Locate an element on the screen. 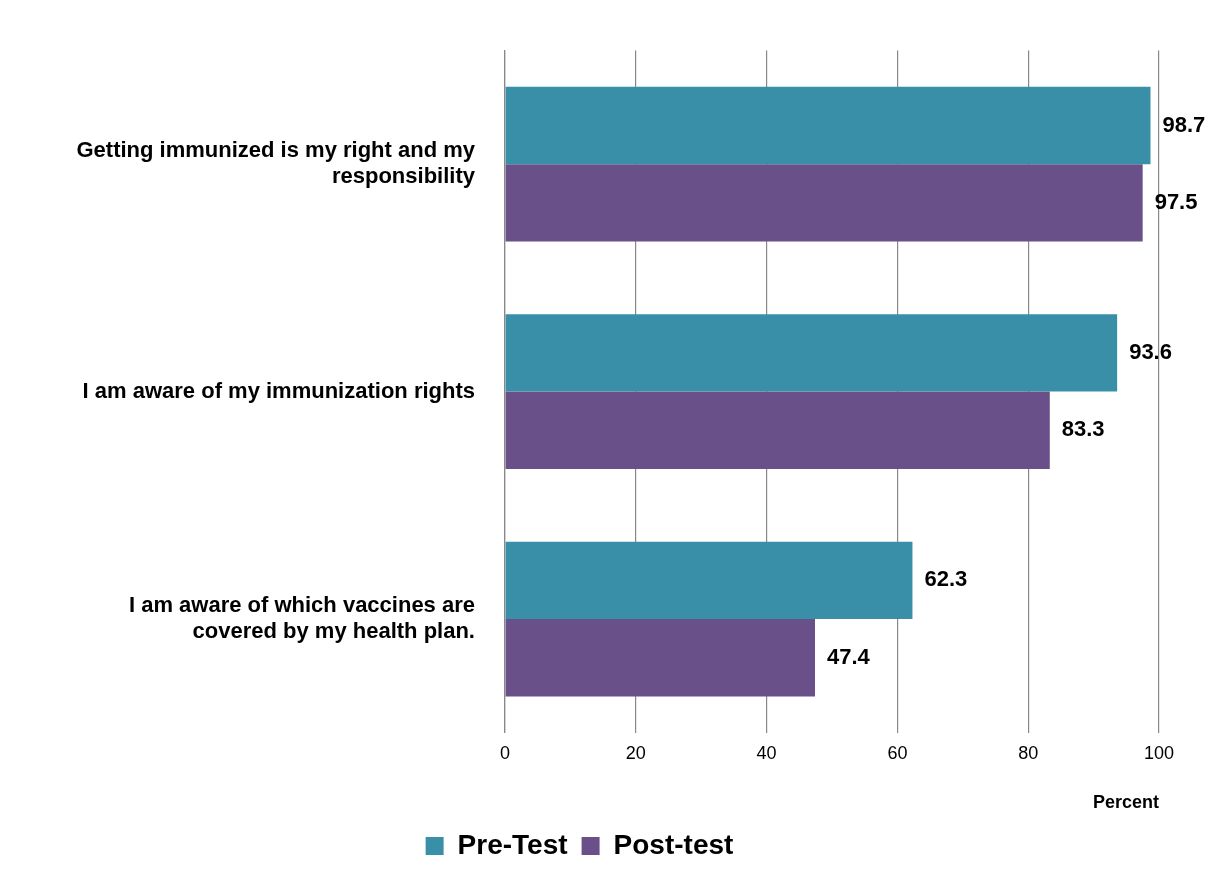 Image resolution: width=1209 pixels, height=880 pixels. x-tick-label: 60 is located at coordinates (897, 752).